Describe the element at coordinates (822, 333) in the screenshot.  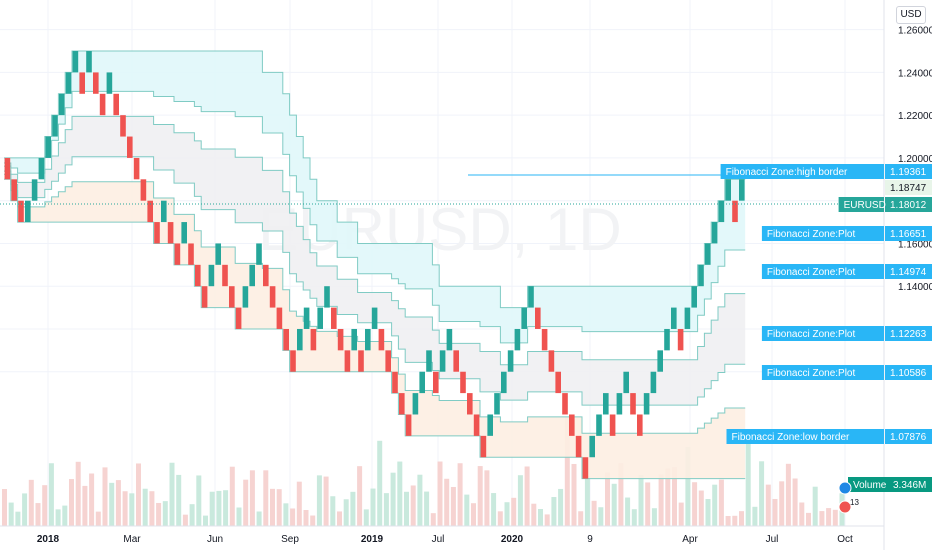
I see `price-label-name-bg` at that location.